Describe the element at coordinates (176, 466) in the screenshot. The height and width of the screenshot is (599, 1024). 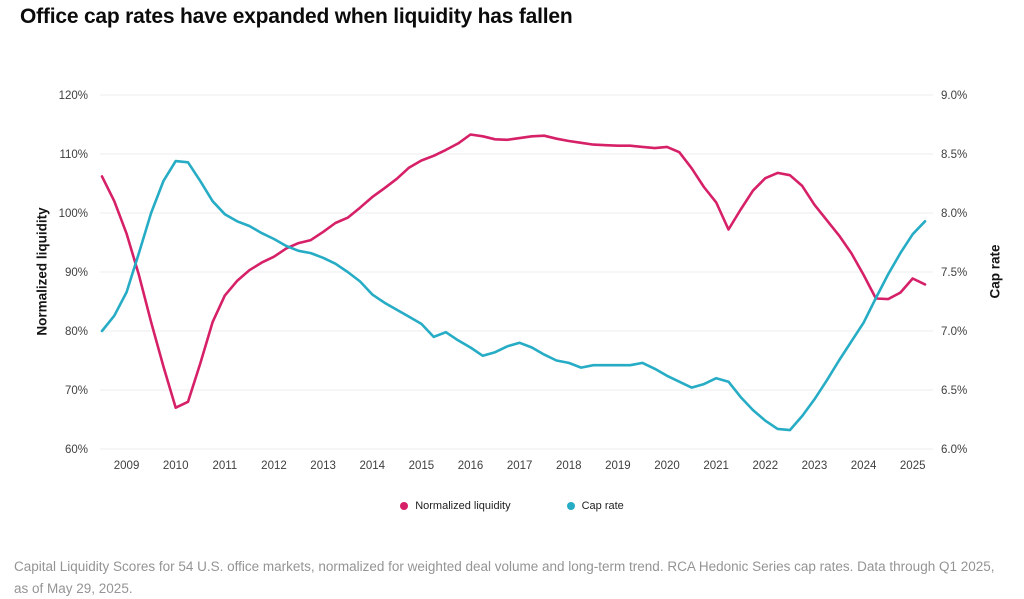
I see `x-axis-tick-label: 2010` at that location.